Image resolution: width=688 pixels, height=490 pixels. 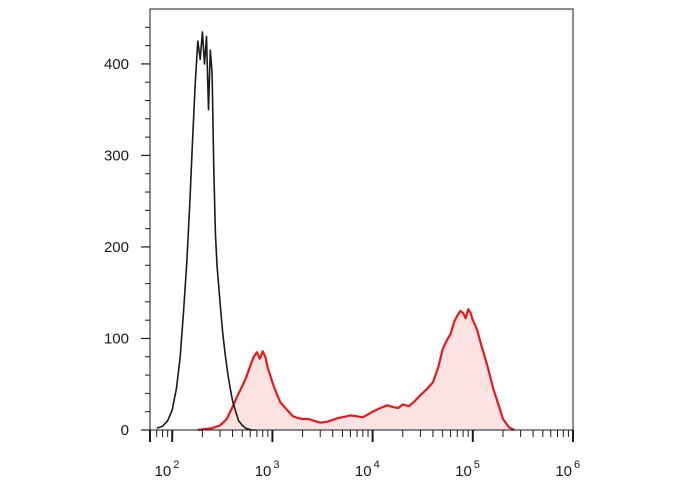 I want to click on y-tick-label: 0, so click(x=125, y=430).